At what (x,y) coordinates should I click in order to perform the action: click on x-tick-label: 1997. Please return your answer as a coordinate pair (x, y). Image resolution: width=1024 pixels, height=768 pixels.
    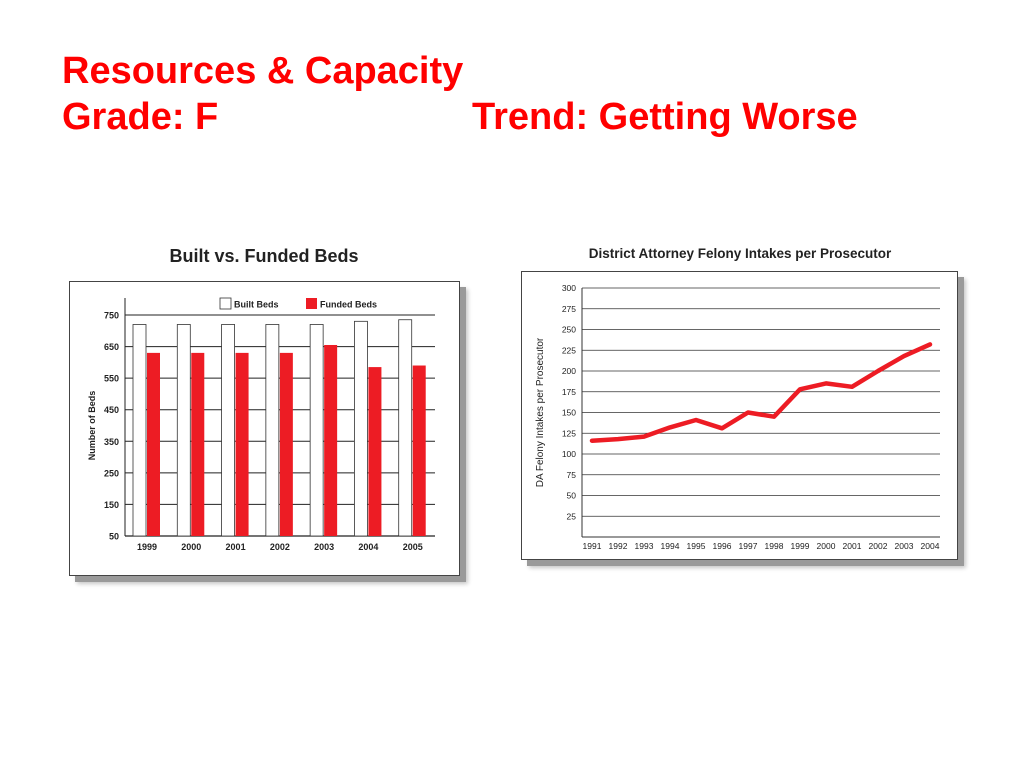
    Looking at the image, I should click on (748, 546).